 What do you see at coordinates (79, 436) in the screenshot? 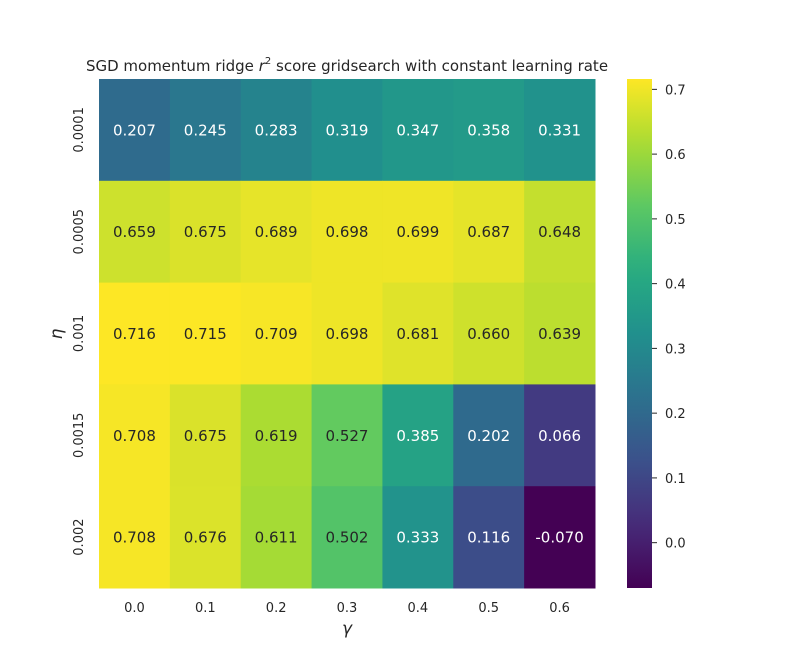
I see `y-tick-label: 0.0015` at bounding box center [79, 436].